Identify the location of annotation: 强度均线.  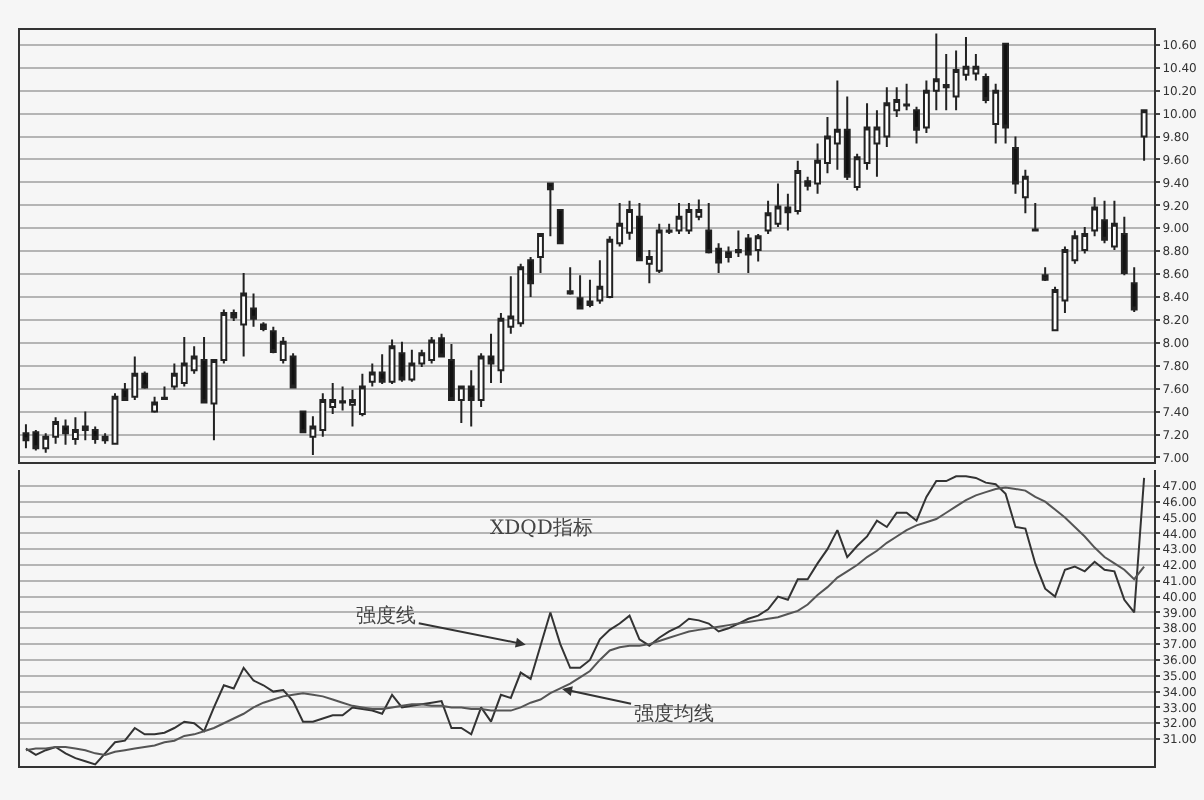
(674, 714).